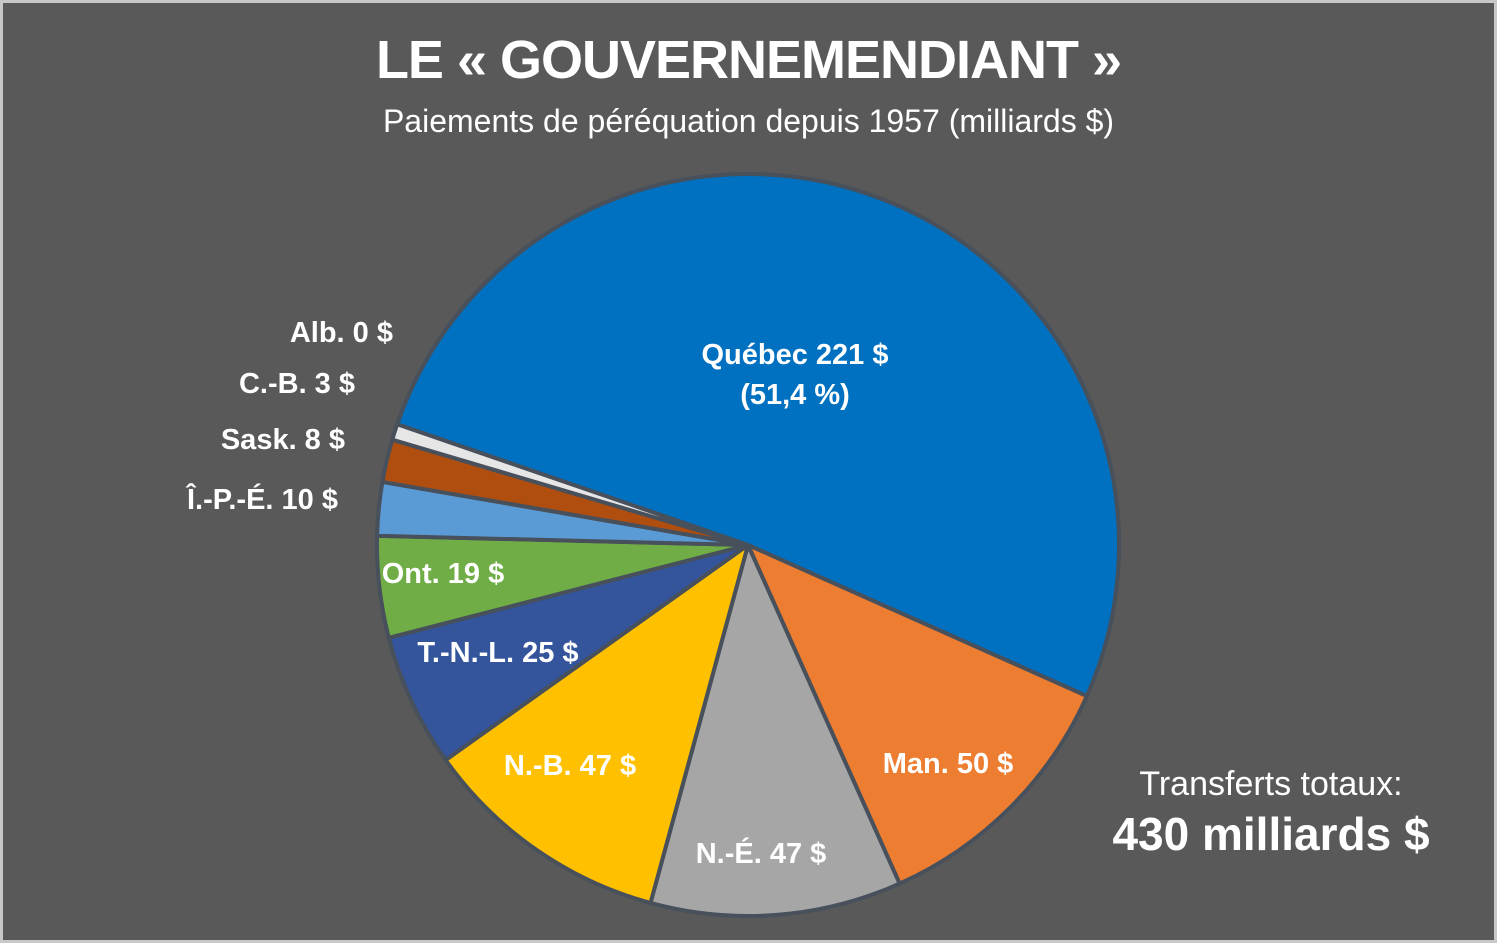  I want to click on totals-value: 430 milliards $, so click(1271, 834).